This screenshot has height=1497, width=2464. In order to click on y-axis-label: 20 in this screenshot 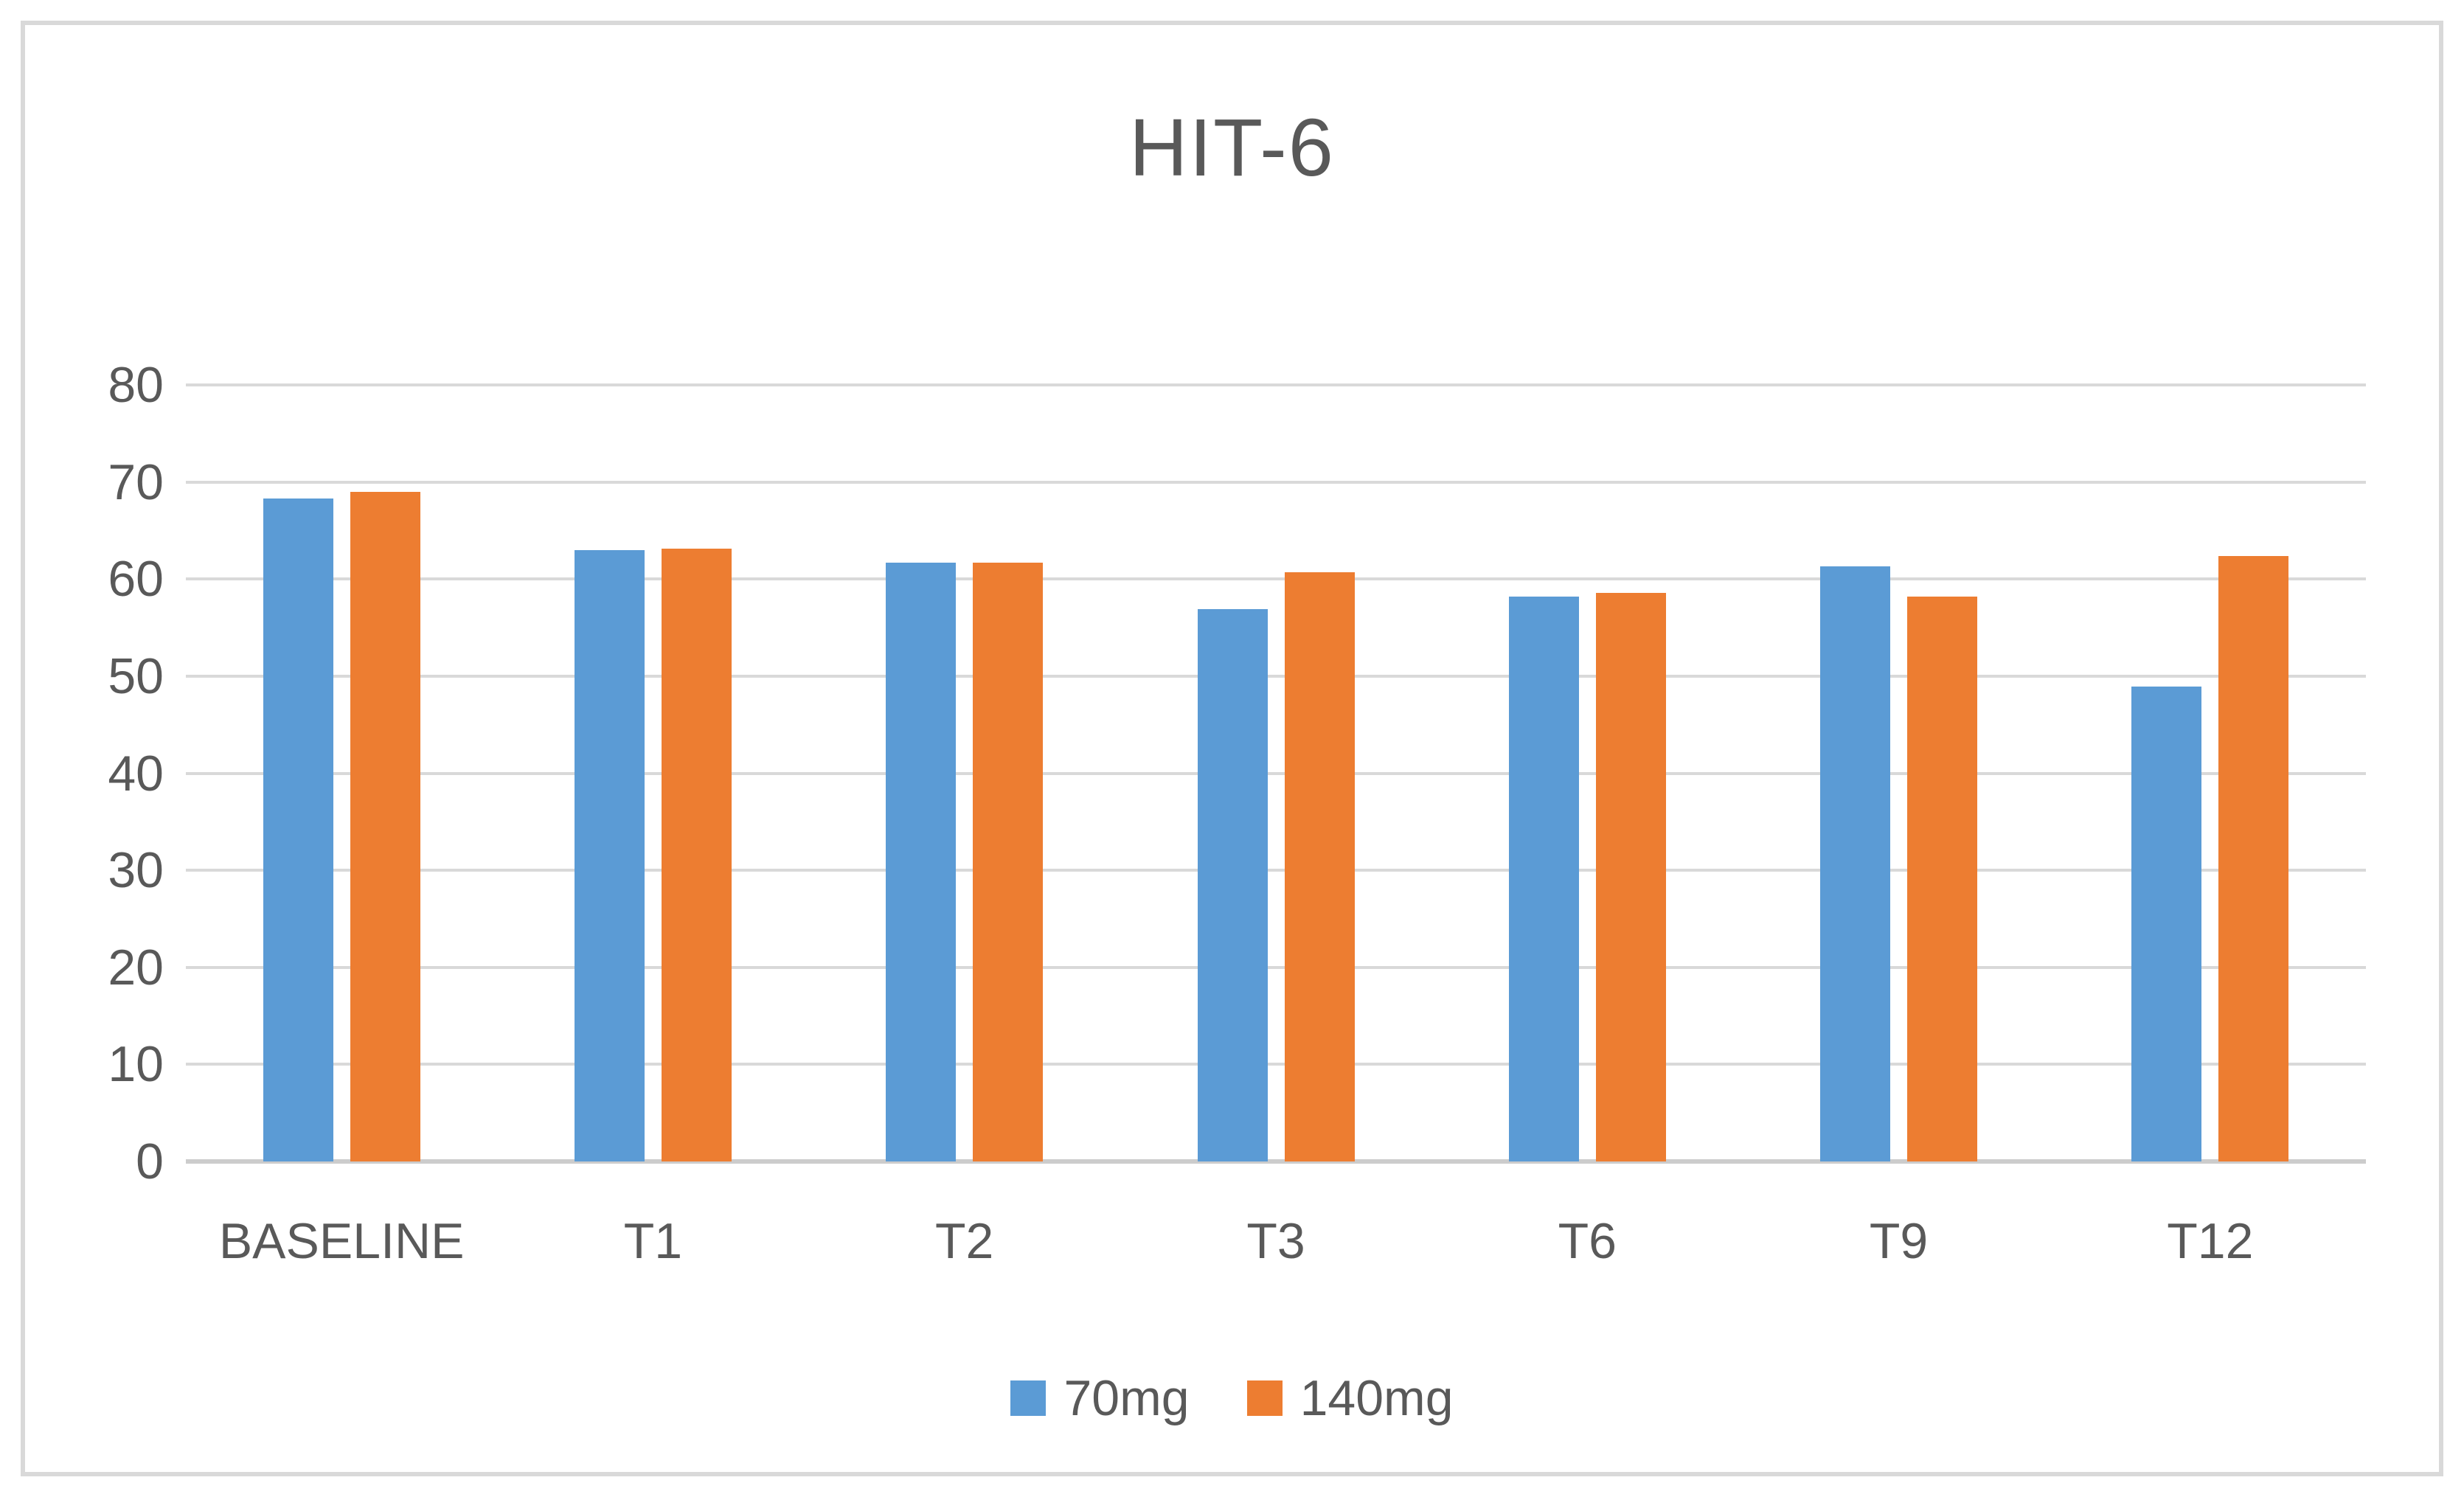, I will do `click(136, 968)`.